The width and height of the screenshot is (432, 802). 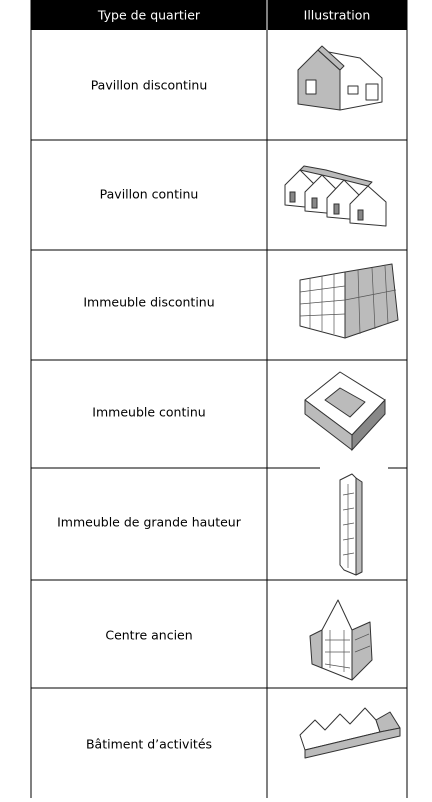 What do you see at coordinates (148, 302) in the screenshot?
I see `row-label: Immeuble discontinu` at bounding box center [148, 302].